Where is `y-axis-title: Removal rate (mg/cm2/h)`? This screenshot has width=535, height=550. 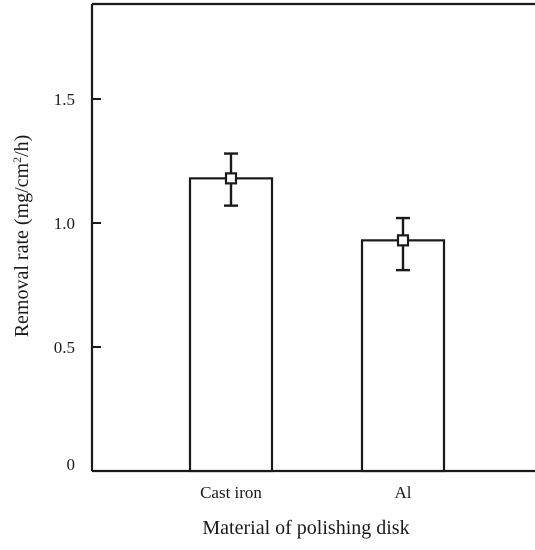
y-axis-title: Removal rate (mg/cm2/h) is located at coordinates (21, 236).